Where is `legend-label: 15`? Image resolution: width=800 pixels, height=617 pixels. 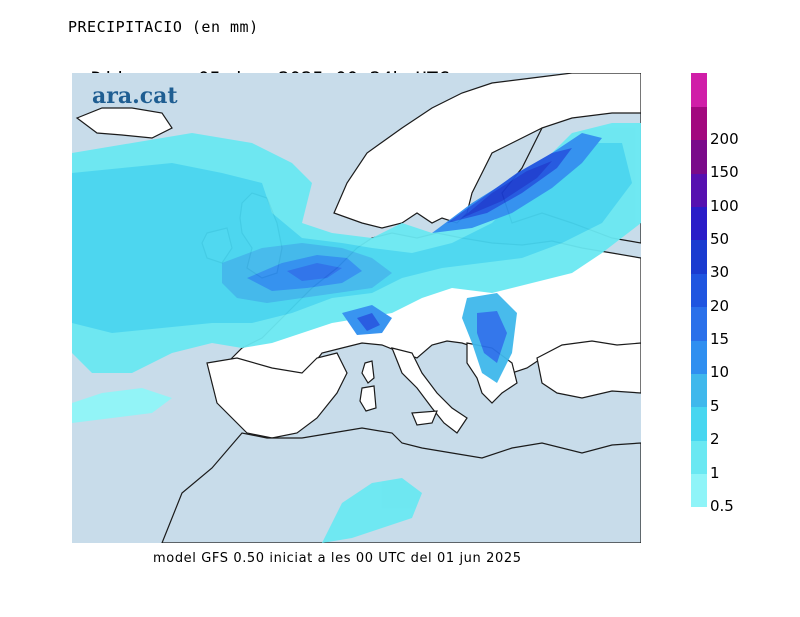 legend-label: 15 is located at coordinates (720, 339).